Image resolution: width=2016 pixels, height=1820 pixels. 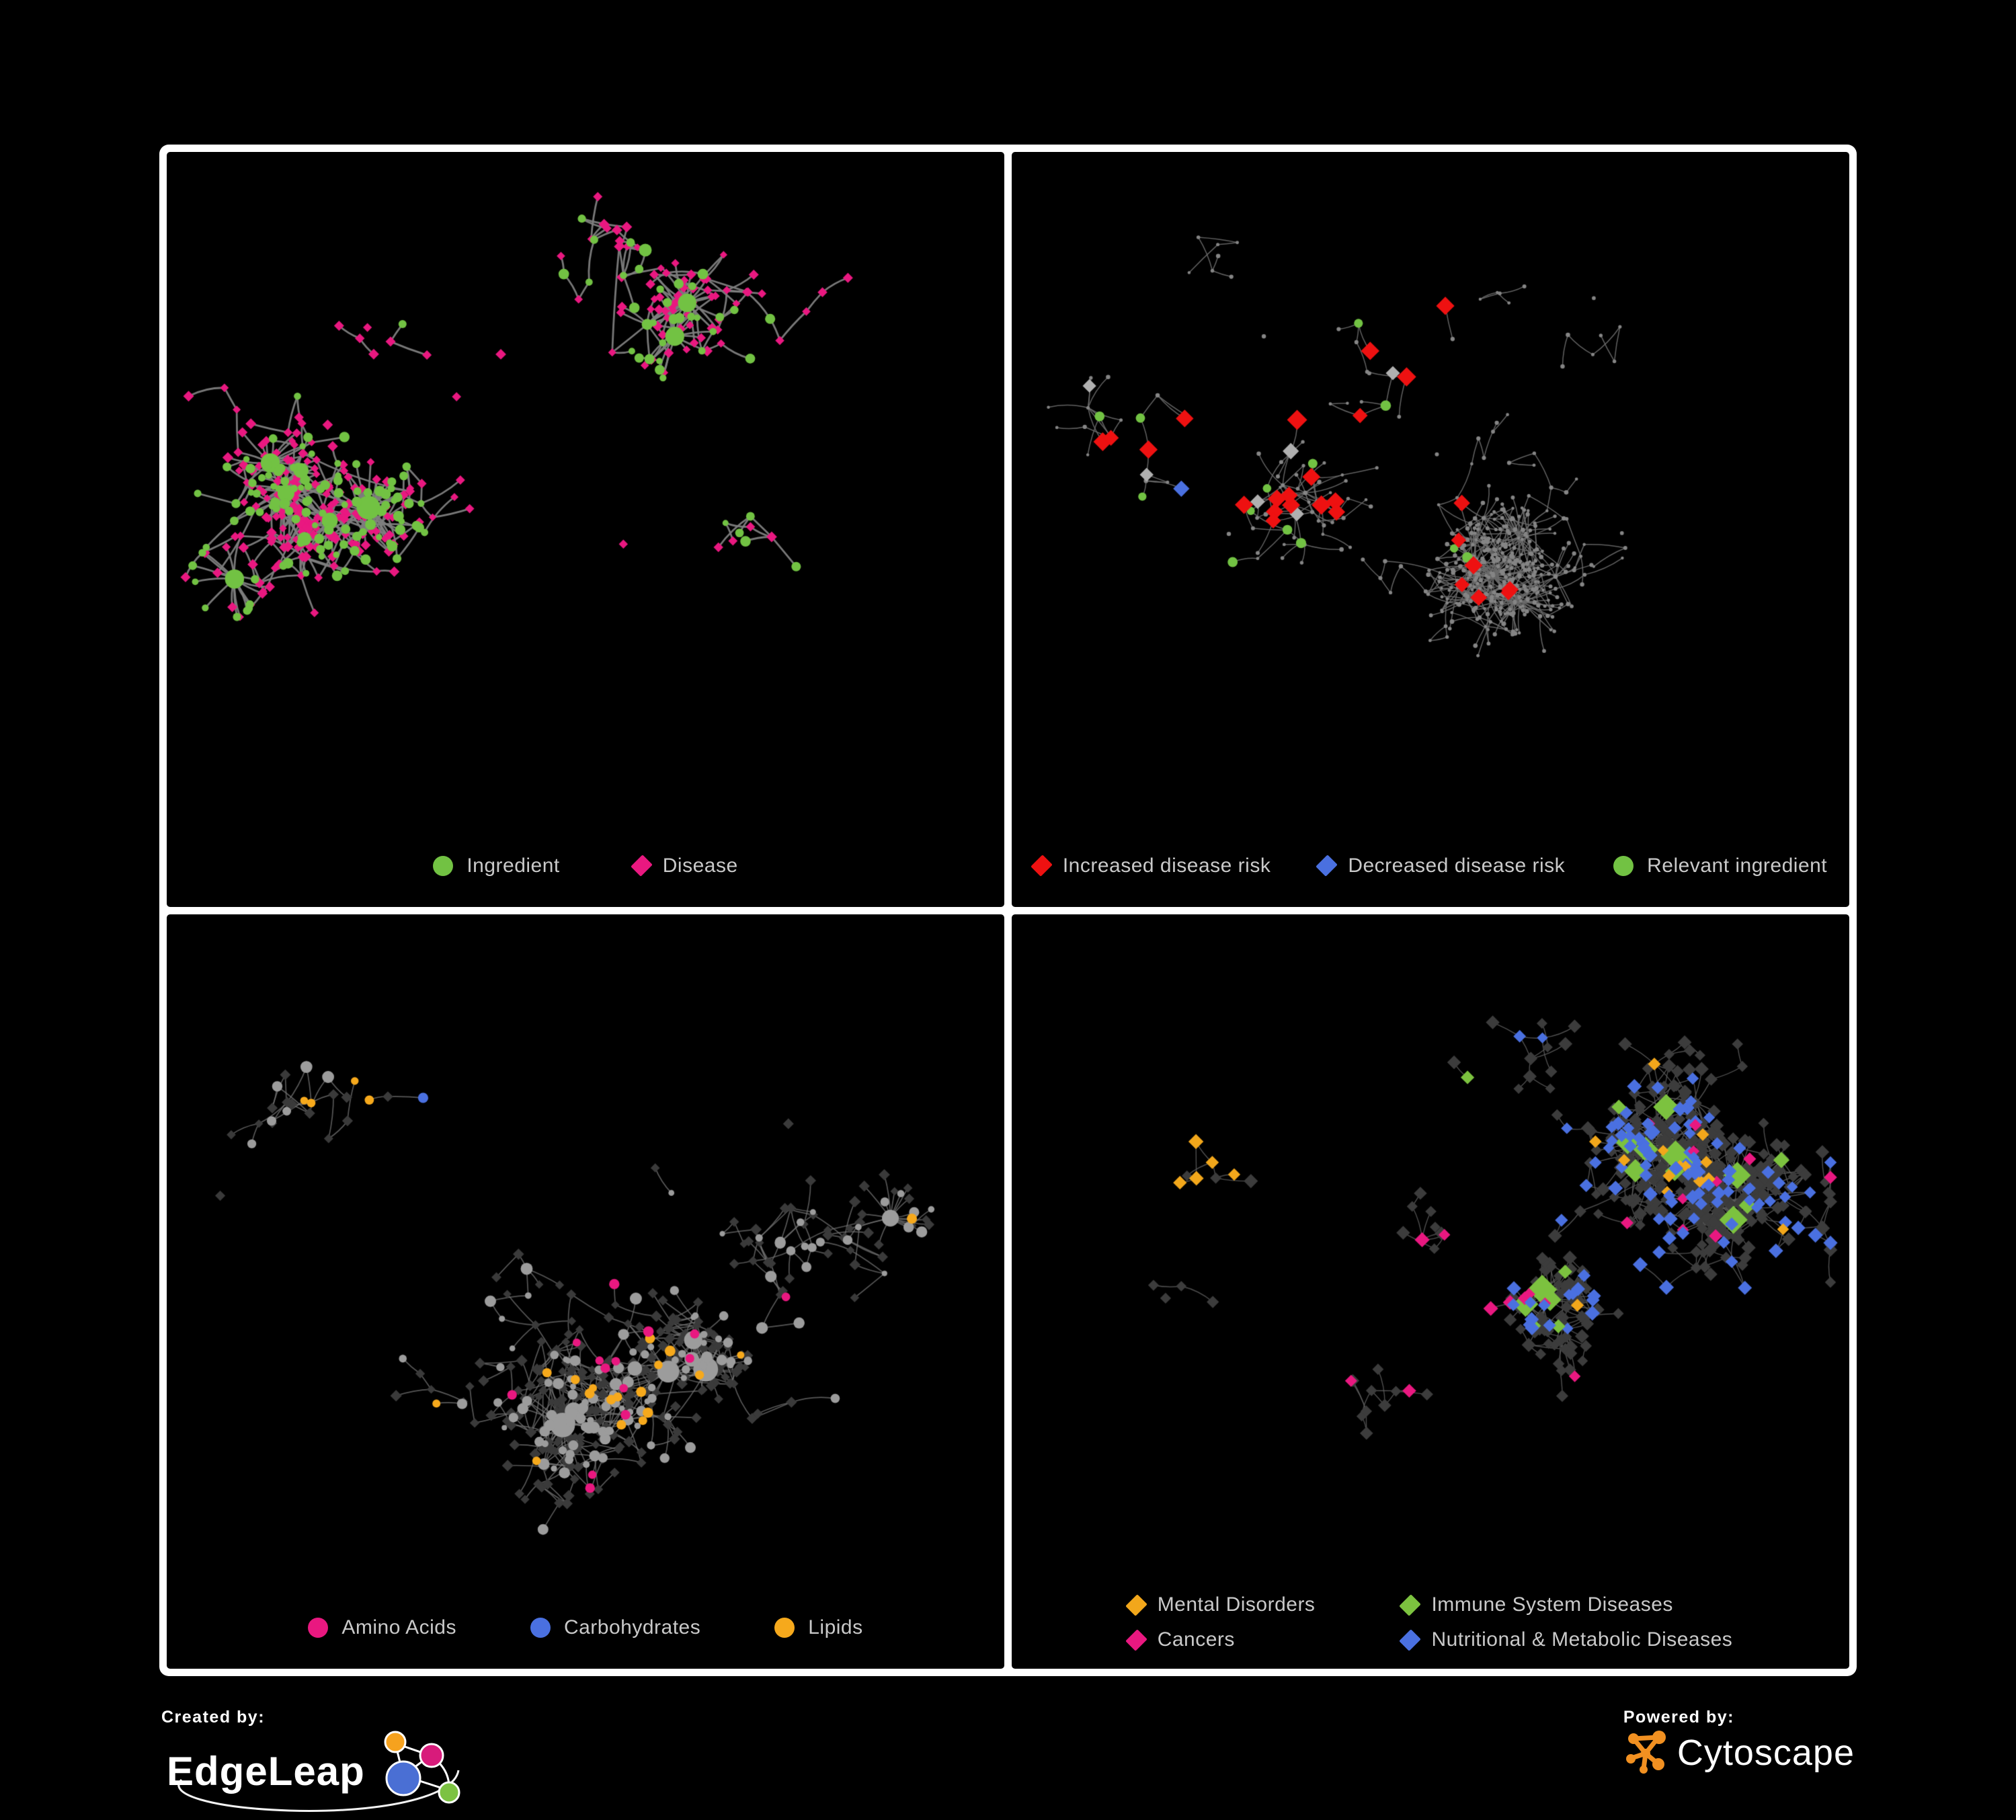 What do you see at coordinates (1552, 1604) in the screenshot?
I see `legend-label: Immune System Diseases` at bounding box center [1552, 1604].